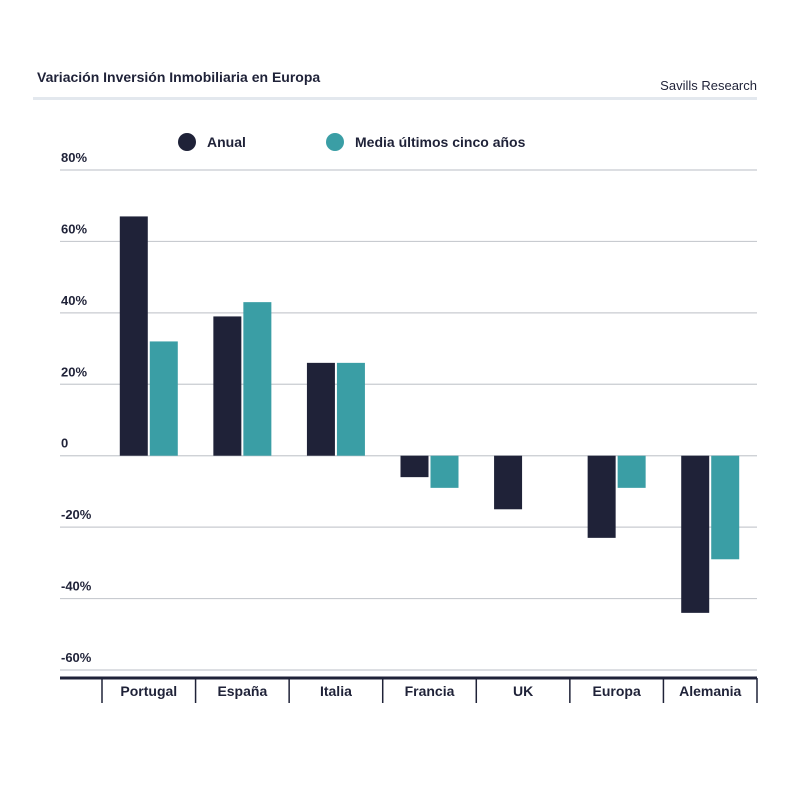 The width and height of the screenshot is (794, 792). Describe the element at coordinates (148, 691) in the screenshot. I see `x-tick-label: Portugal` at that location.